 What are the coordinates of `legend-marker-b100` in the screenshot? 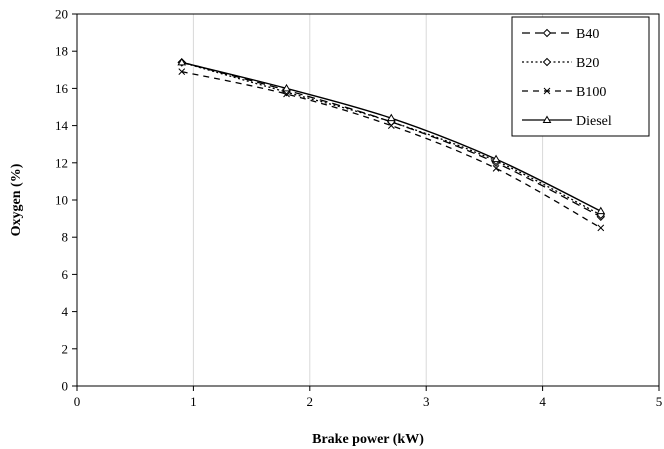 It's located at (547, 91).